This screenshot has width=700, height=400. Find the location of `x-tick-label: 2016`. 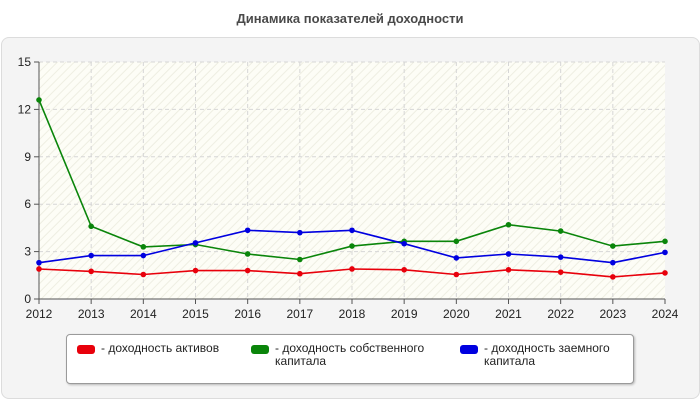

x-tick-label: 2016 is located at coordinates (247, 314).